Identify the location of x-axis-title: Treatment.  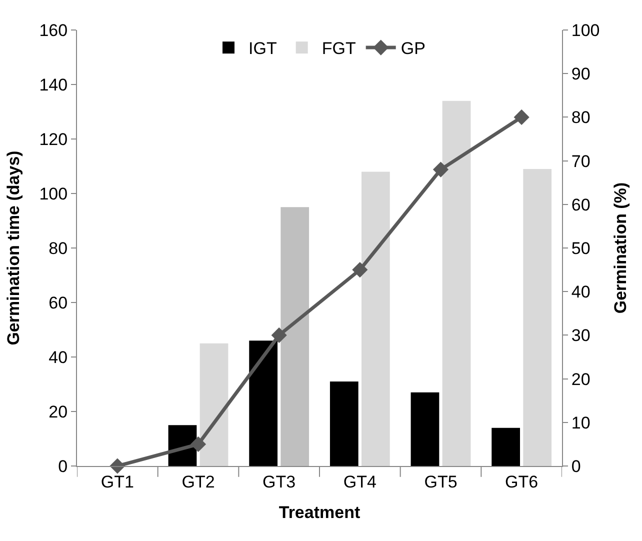
(319, 512).